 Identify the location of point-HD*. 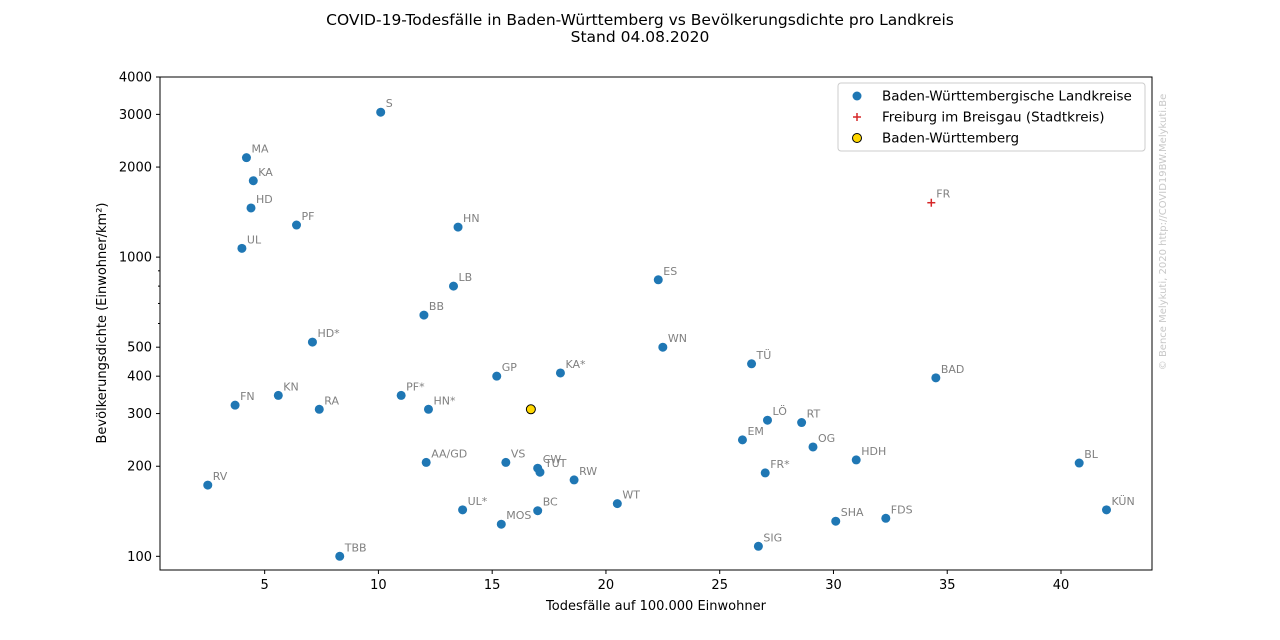
(312, 342).